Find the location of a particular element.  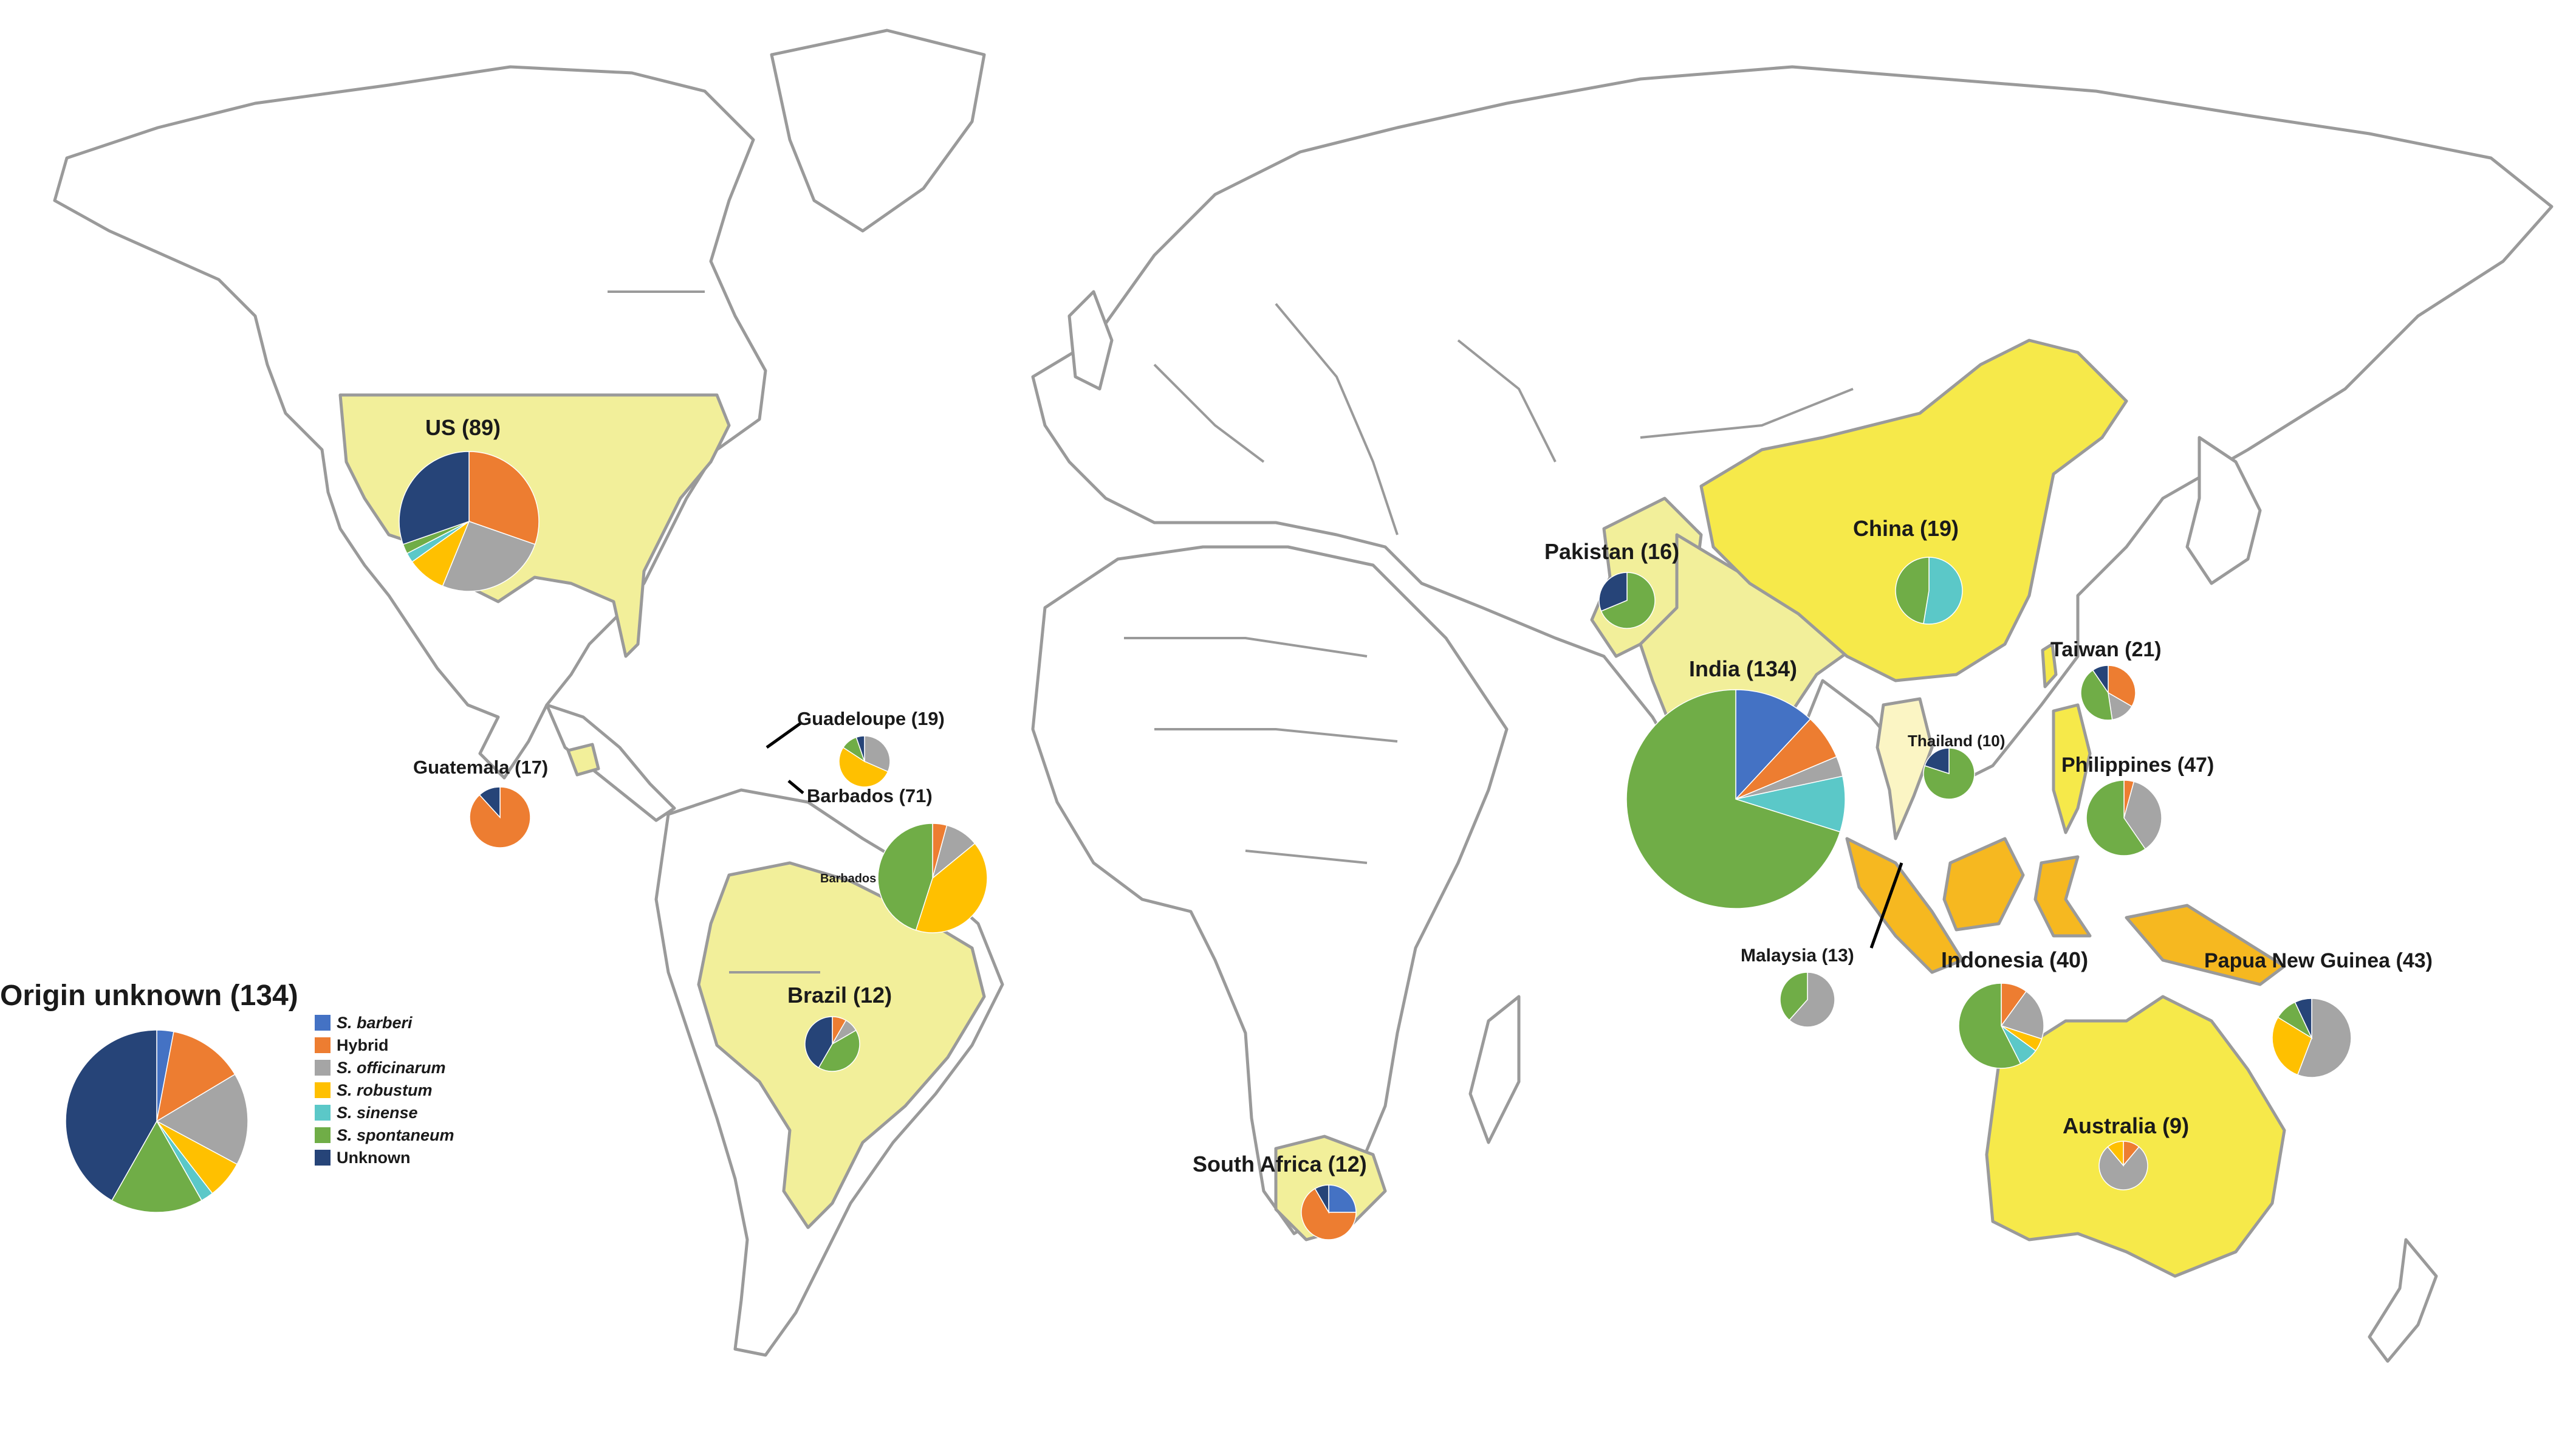

taiwan-slice-hybrid is located at coordinates (2122, 686).